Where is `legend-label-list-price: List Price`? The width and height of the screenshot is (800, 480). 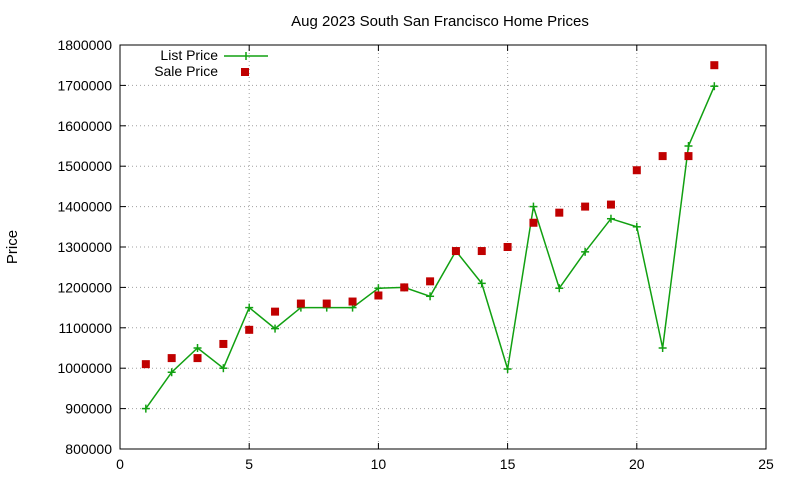
legend-label-list-price: List Price is located at coordinates (189, 55).